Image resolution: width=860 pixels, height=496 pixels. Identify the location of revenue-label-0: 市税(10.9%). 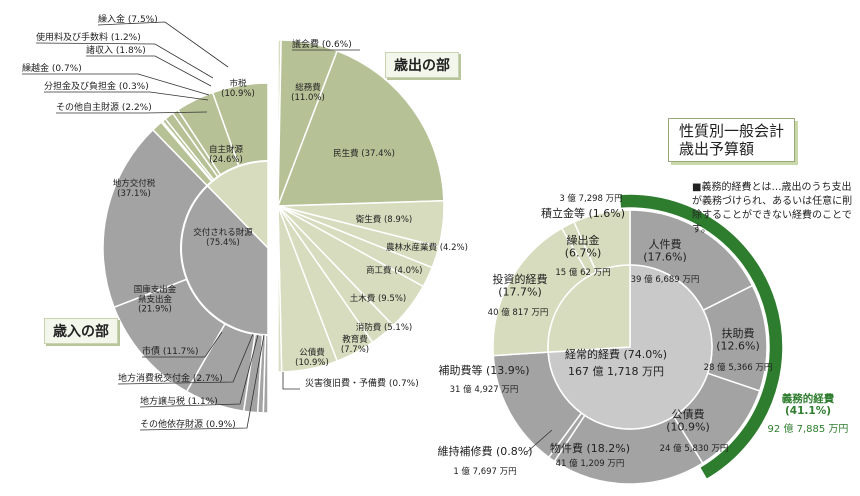
(238, 88).